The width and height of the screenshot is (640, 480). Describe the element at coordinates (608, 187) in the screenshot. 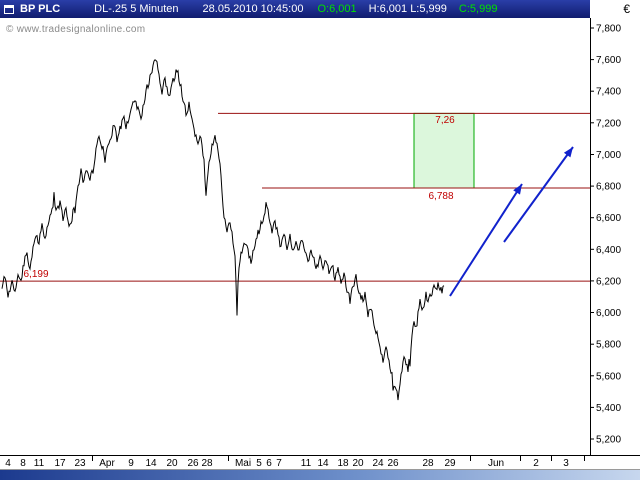

I see `y-tick-label: 6,800` at that location.